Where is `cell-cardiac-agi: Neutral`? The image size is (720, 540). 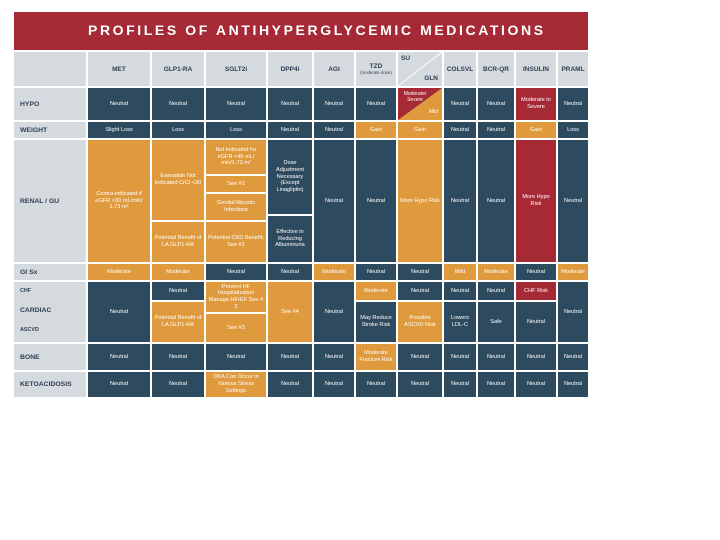 cell-cardiac-agi: Neutral is located at coordinates (334, 312).